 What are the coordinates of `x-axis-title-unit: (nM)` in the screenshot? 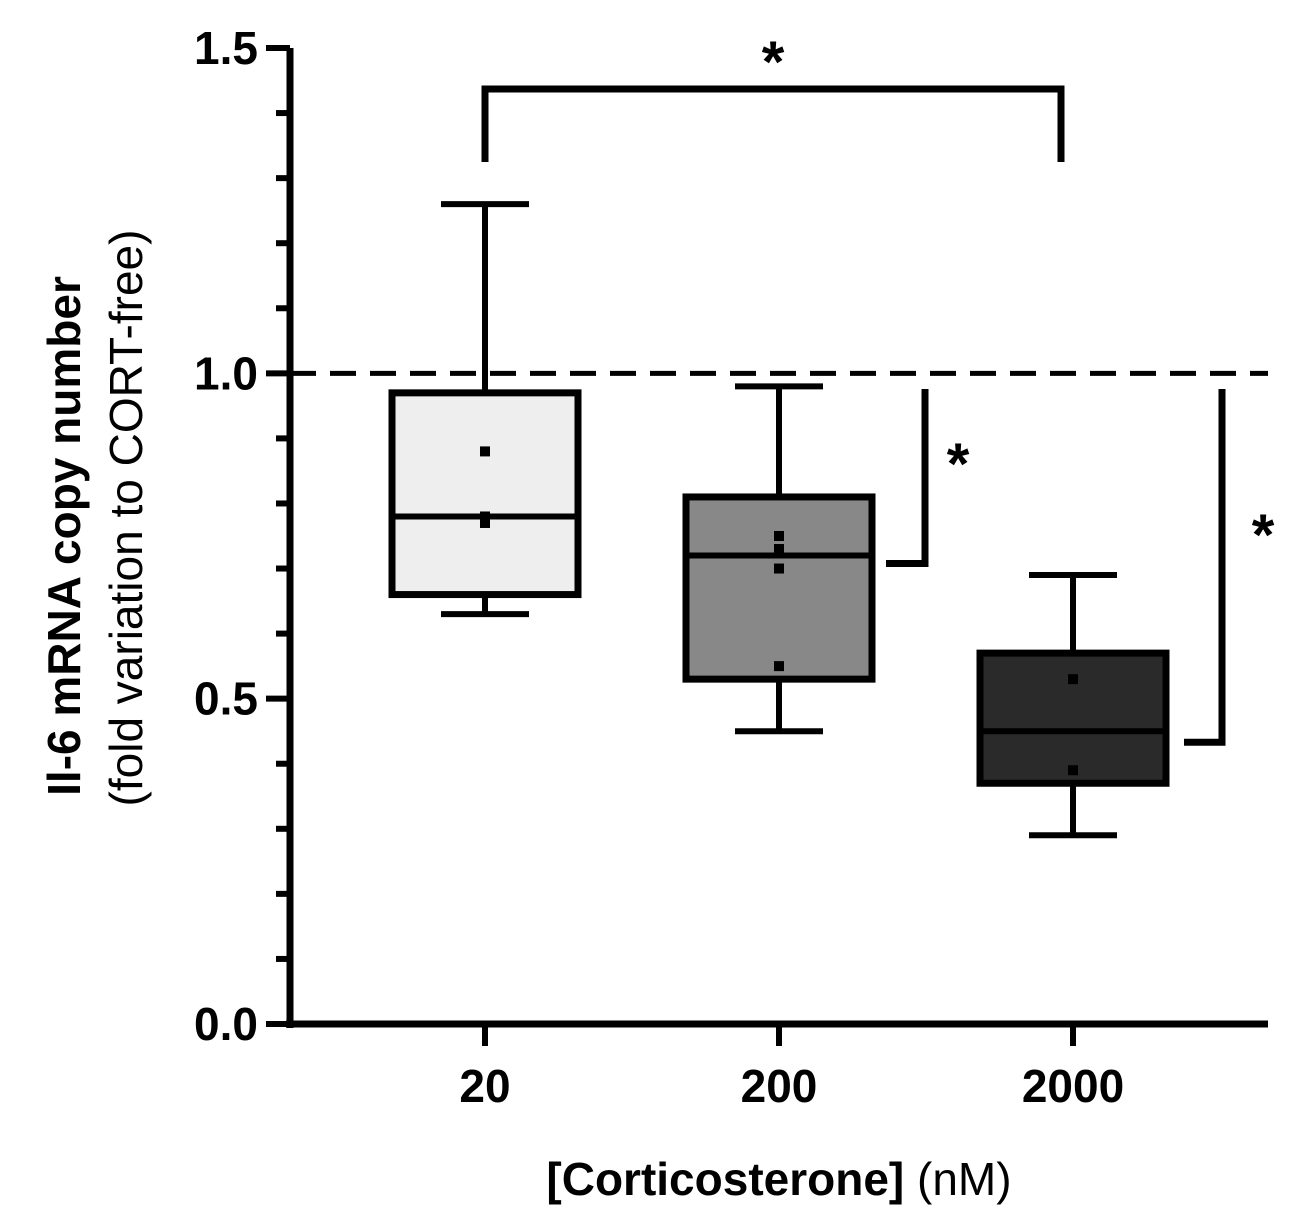 It's located at (957, 1179).